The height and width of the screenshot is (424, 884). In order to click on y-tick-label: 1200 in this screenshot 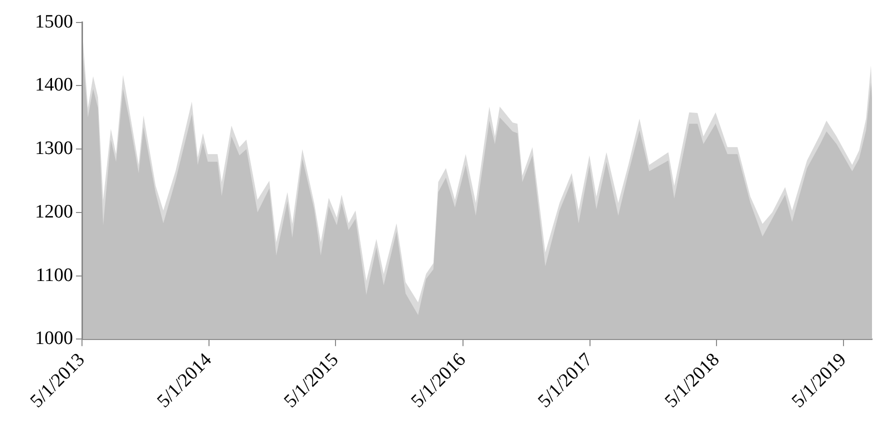, I will do `click(54, 211)`.